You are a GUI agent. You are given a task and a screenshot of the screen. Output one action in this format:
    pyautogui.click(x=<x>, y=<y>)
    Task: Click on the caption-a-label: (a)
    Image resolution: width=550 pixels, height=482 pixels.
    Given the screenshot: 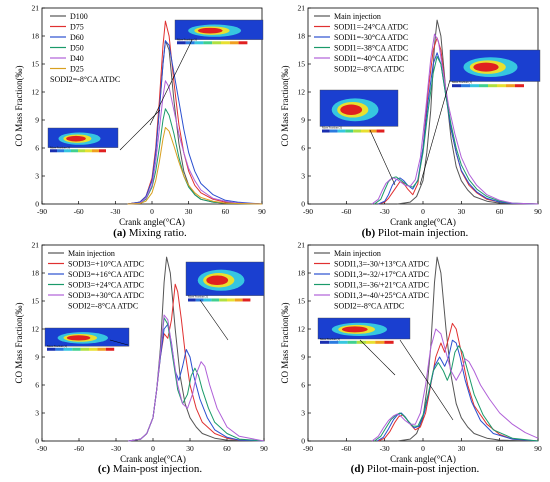 What is the action you would take?
    pyautogui.click(x=119, y=233)
    